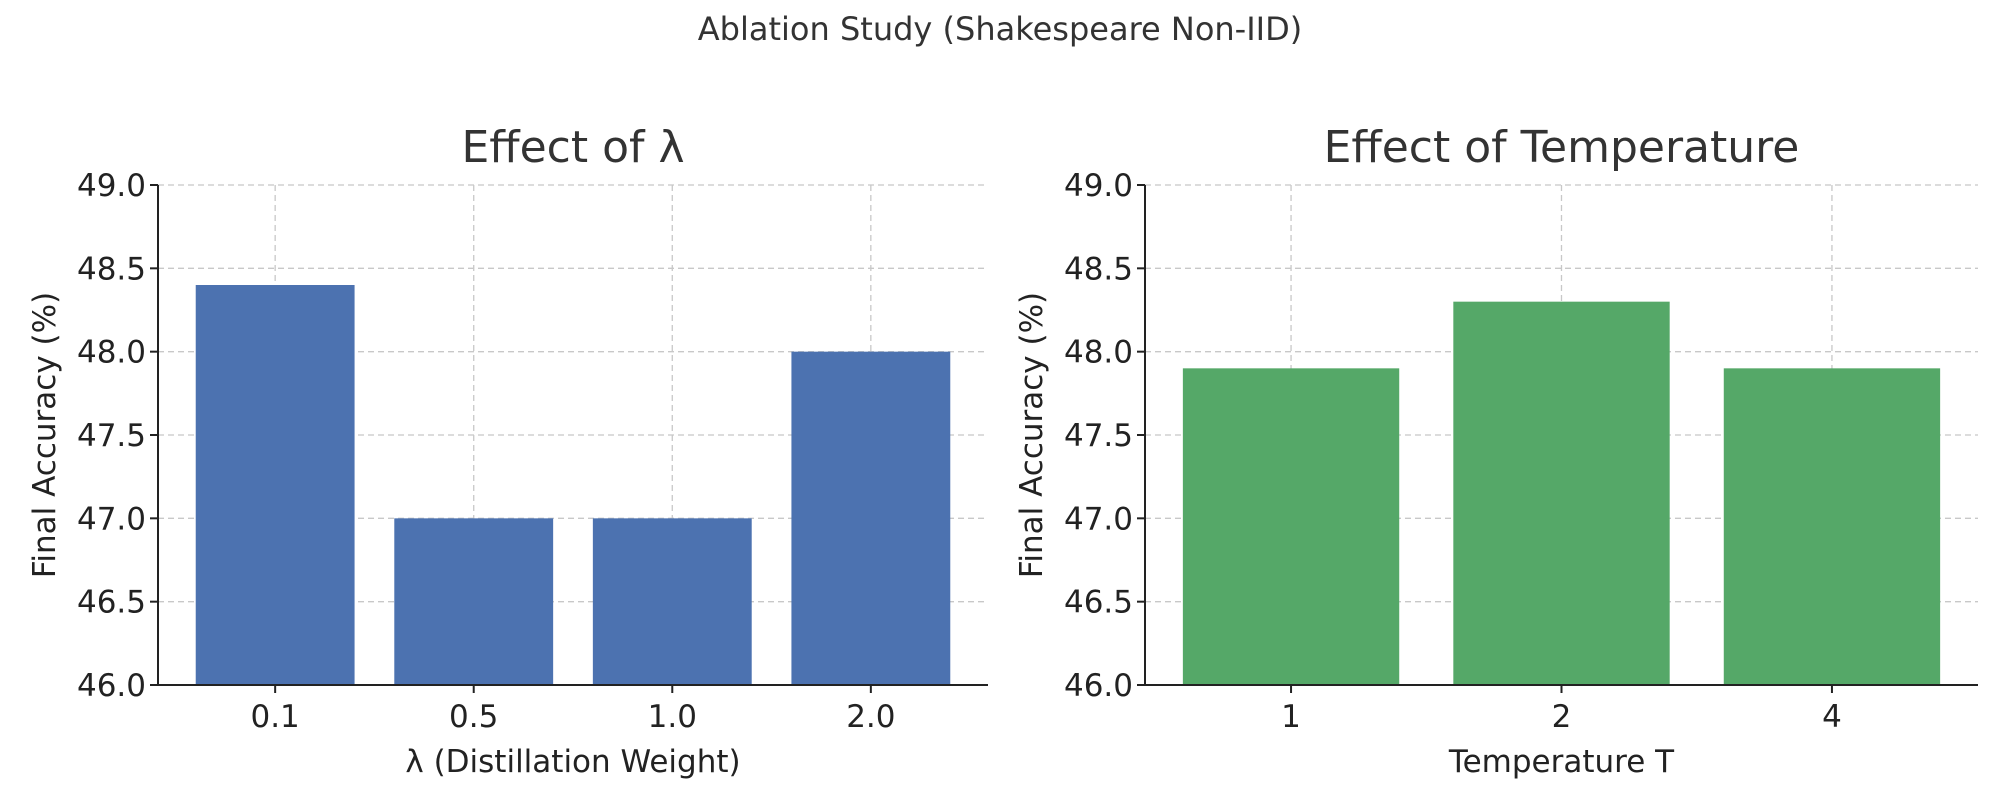 The width and height of the screenshot is (2000, 804). What do you see at coordinates (1562, 717) in the screenshot?
I see `x-tick-label: 2` at bounding box center [1562, 717].